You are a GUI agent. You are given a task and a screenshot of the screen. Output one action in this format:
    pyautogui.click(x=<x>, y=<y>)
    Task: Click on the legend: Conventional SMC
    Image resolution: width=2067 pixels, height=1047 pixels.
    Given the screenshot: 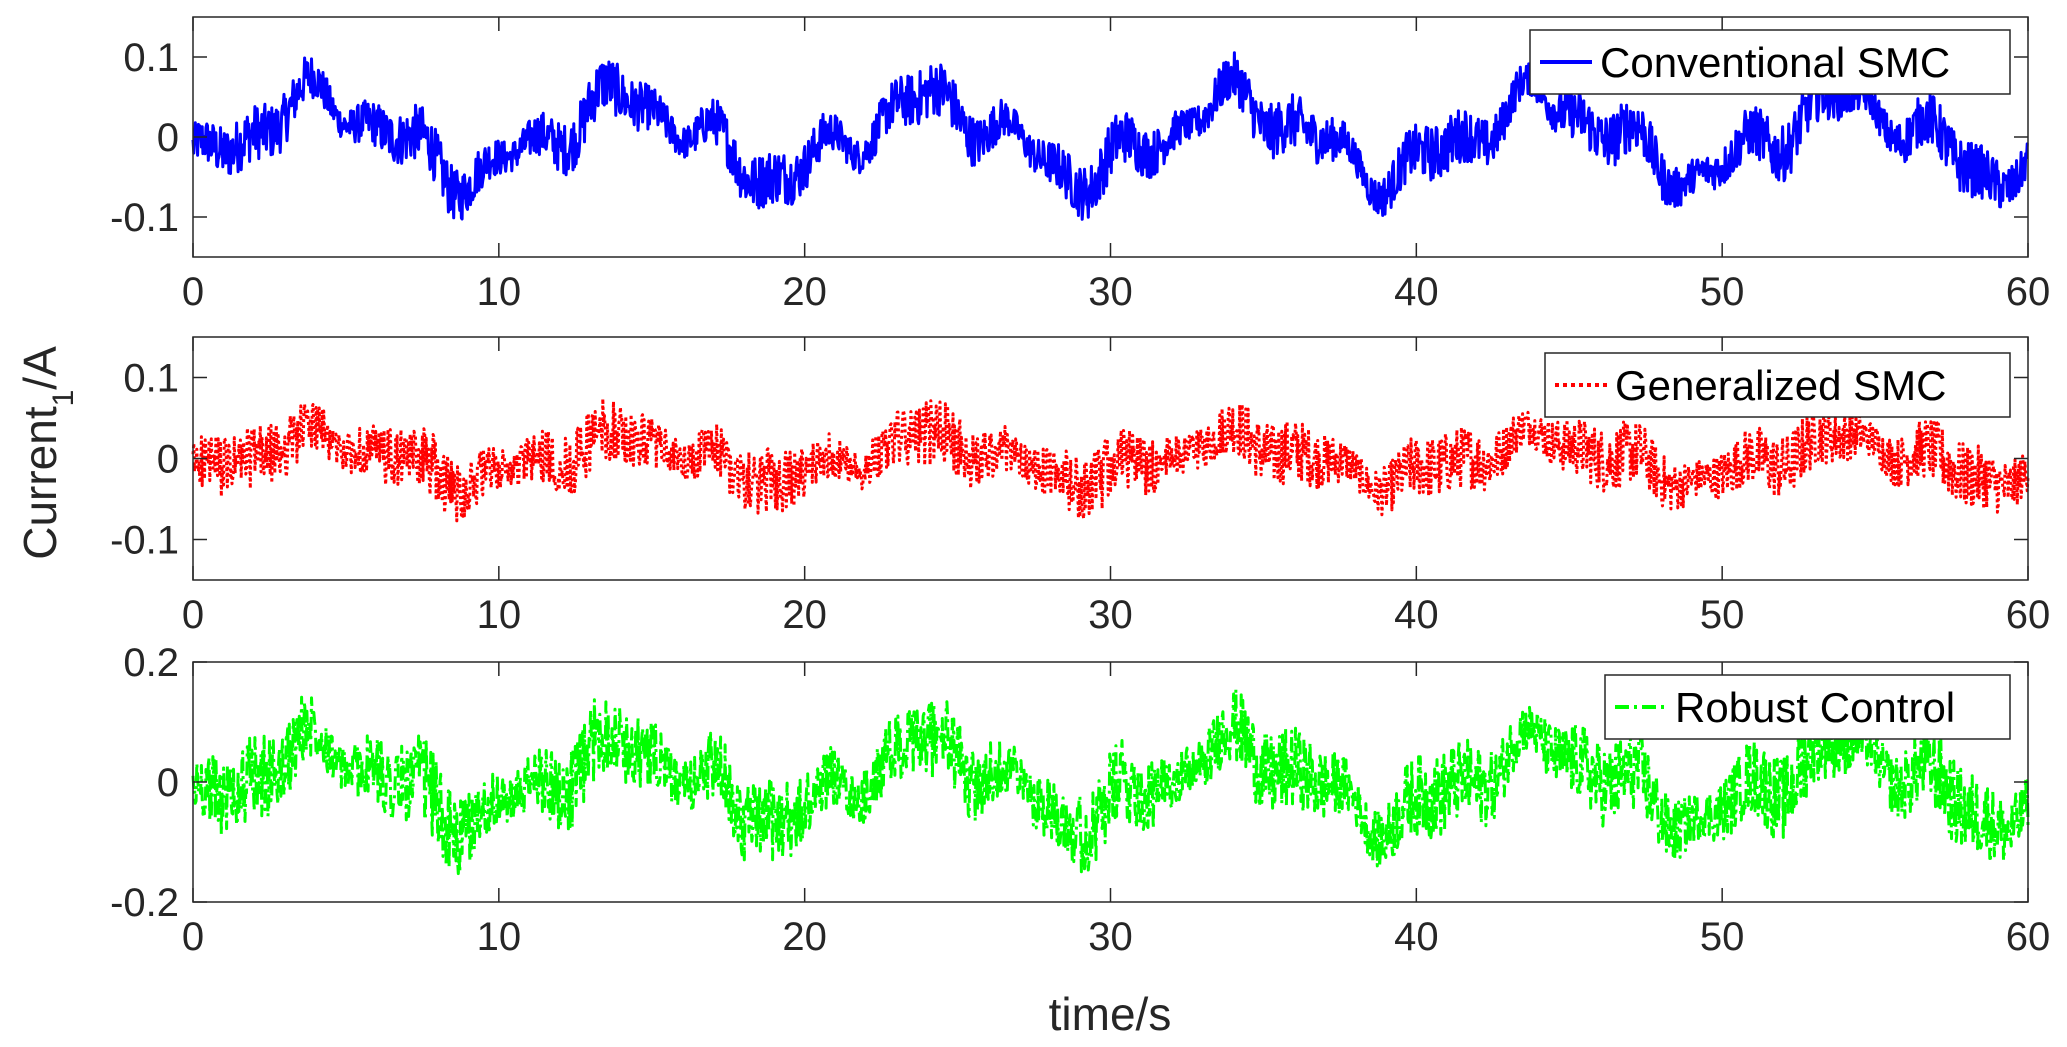 What is the action you would take?
    pyautogui.click(x=1770, y=62)
    